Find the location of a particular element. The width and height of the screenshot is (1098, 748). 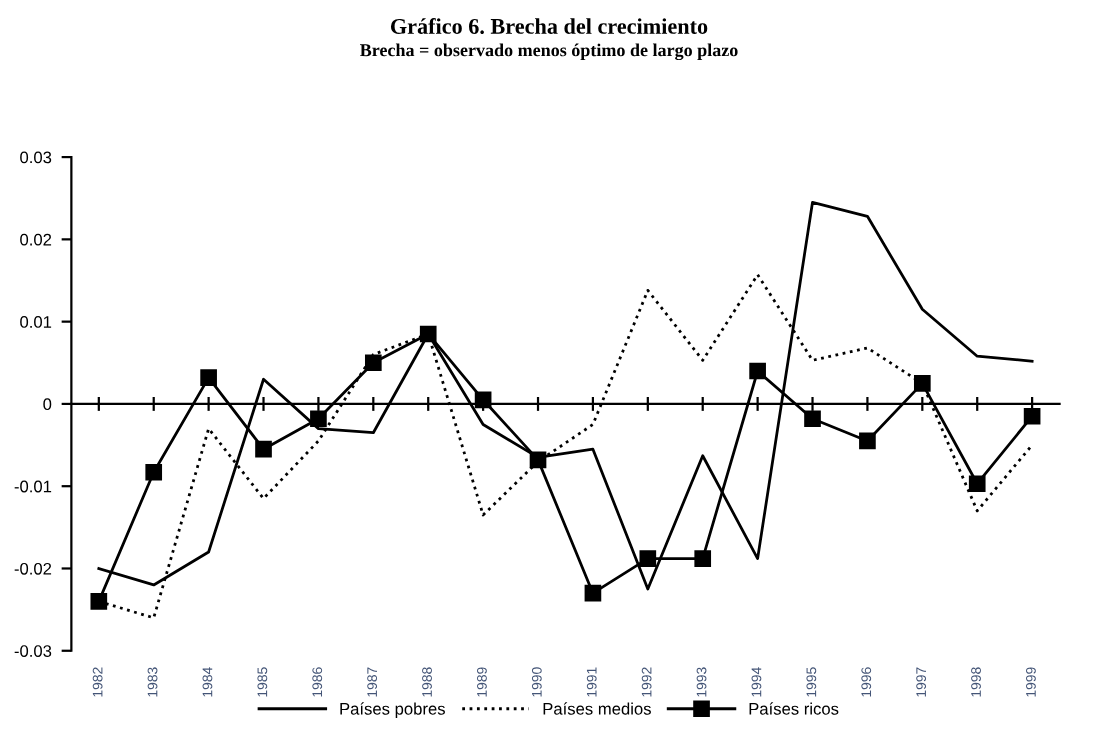

y-tick-label: 0.03 is located at coordinates (36, 157).